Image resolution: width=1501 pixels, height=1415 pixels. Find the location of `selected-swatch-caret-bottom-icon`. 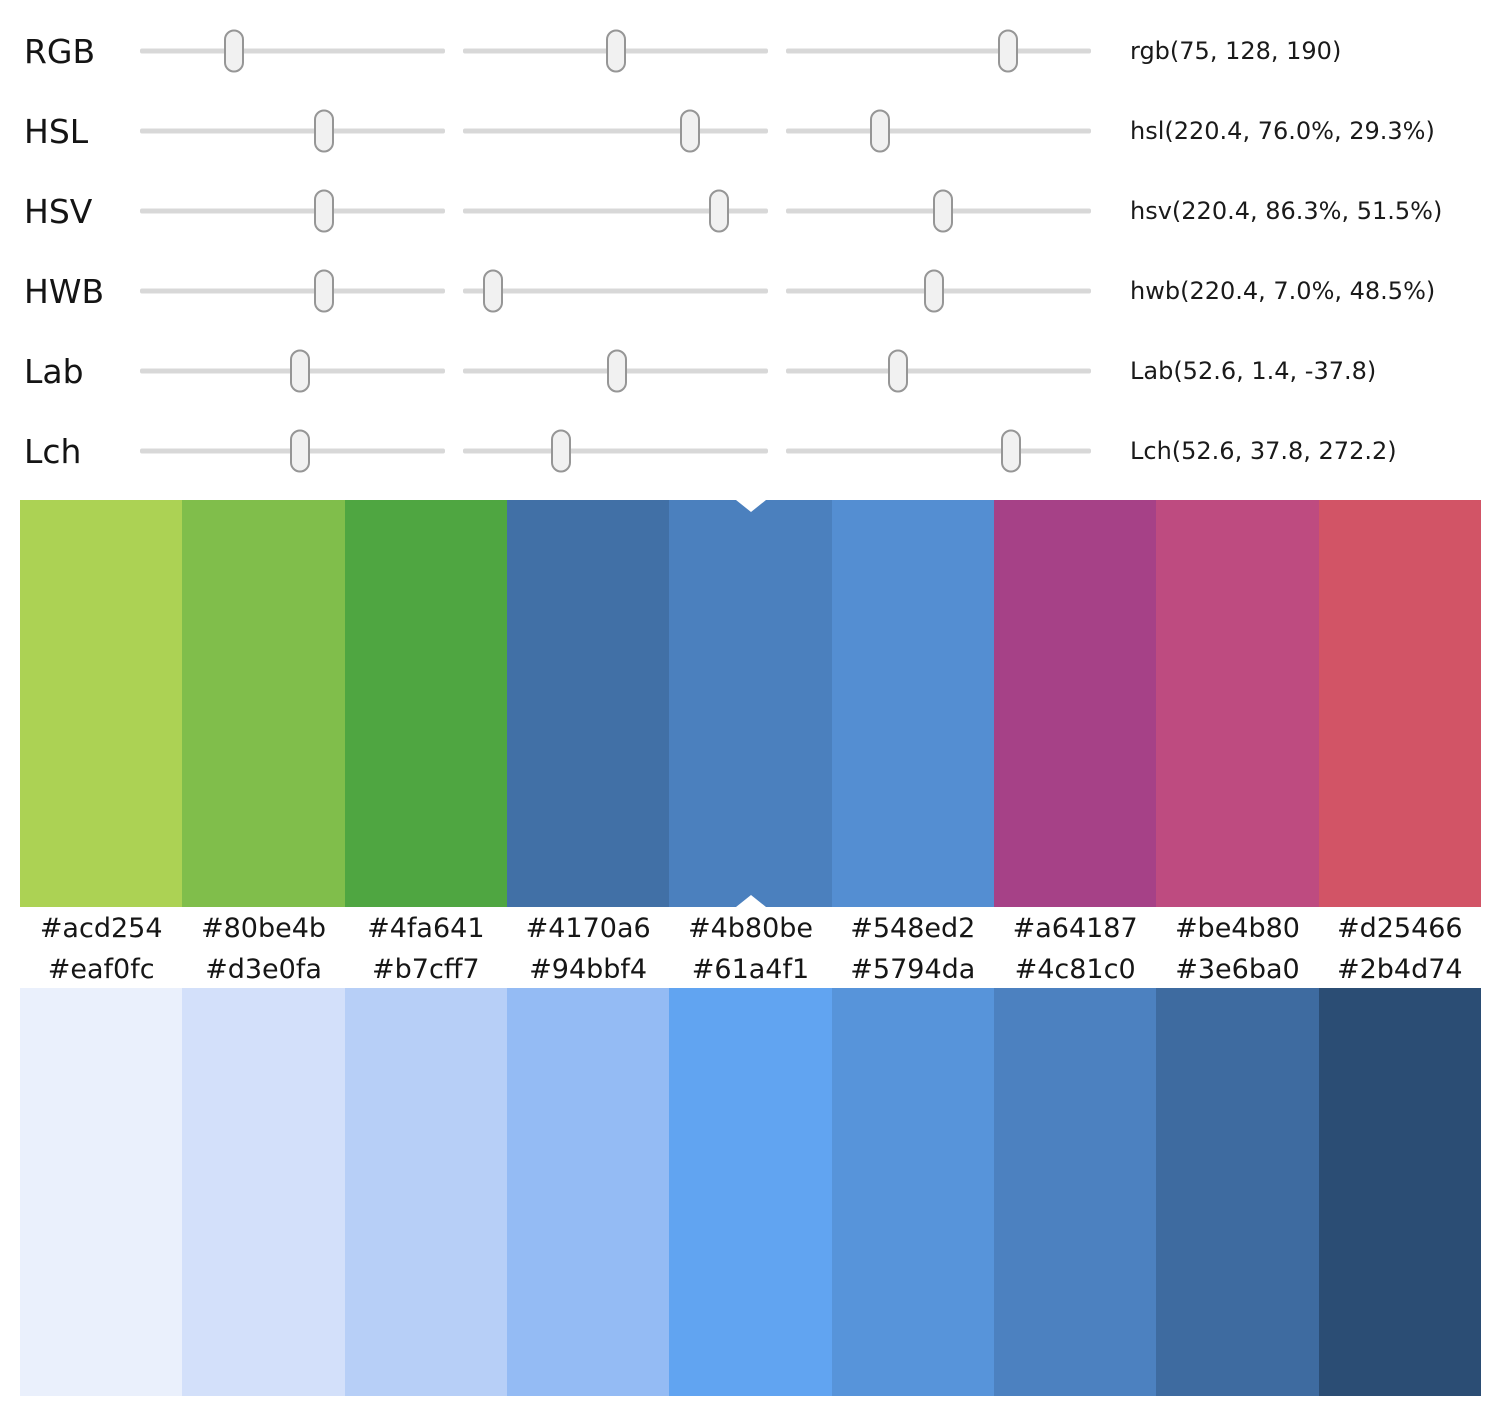

selected-swatch-caret-bottom-icon is located at coordinates (750, 901).